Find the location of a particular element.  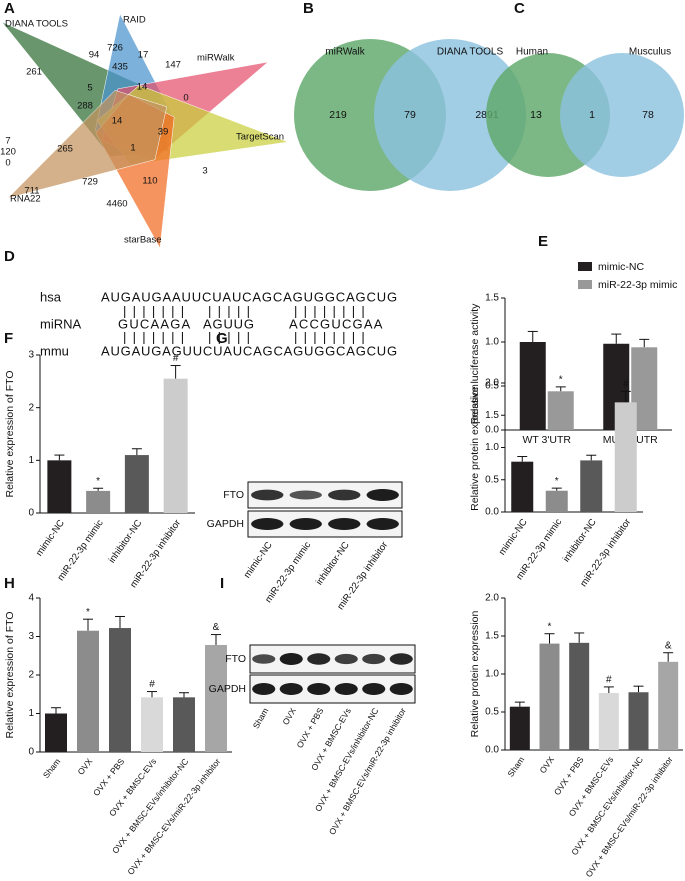

region-count: 0 is located at coordinates (7, 163).